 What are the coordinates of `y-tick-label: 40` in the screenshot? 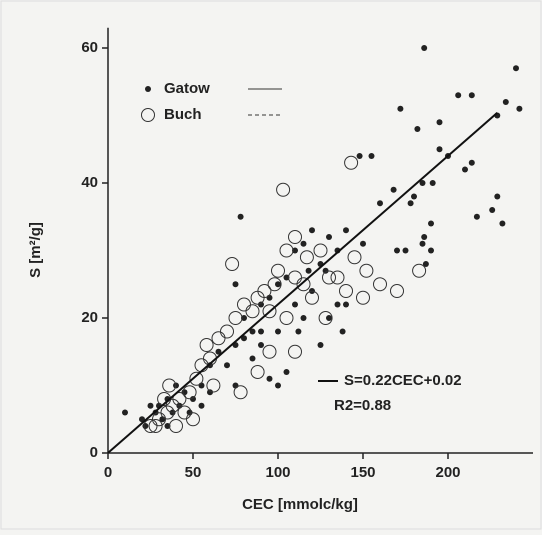 It's located at (89, 182).